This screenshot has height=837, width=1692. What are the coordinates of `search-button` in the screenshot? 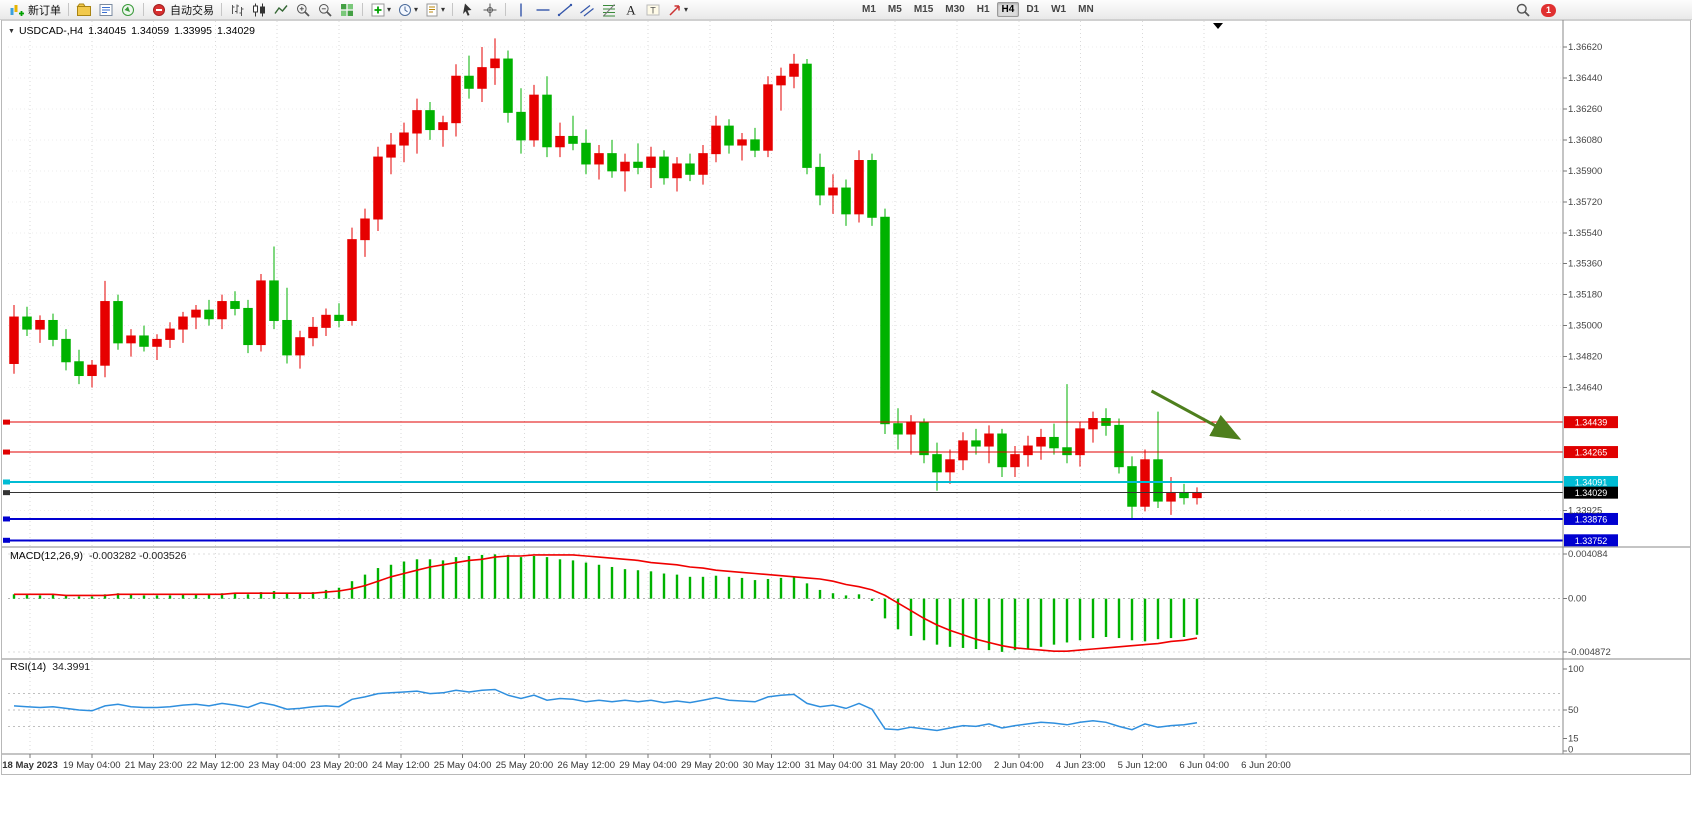 It's located at (1523, 10).